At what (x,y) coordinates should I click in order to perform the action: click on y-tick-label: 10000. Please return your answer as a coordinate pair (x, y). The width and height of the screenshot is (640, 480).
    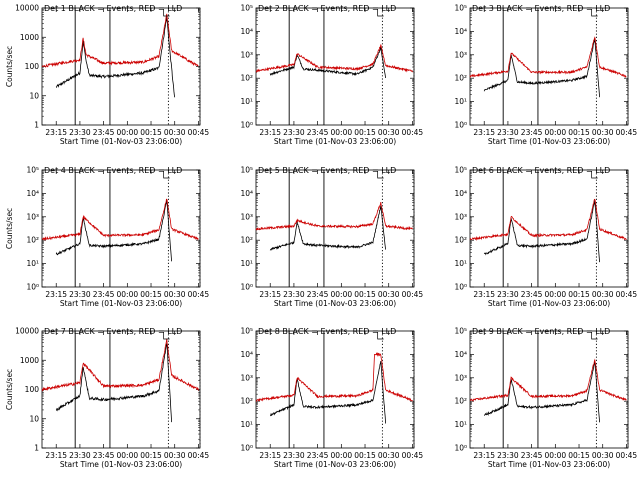
    Looking at the image, I should click on (27, 8).